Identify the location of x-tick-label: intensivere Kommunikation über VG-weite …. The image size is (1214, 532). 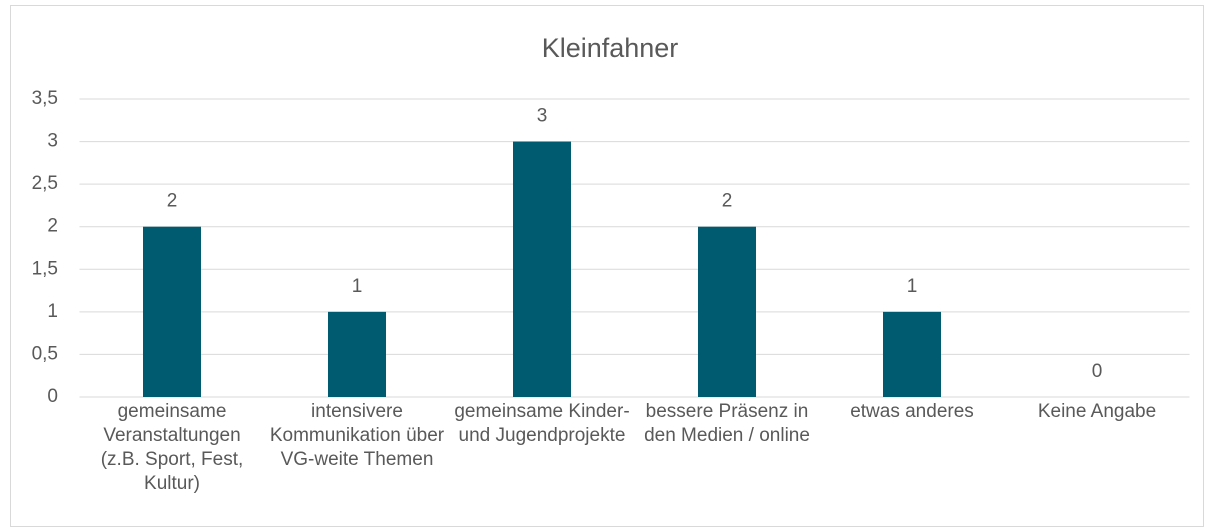
(357, 435).